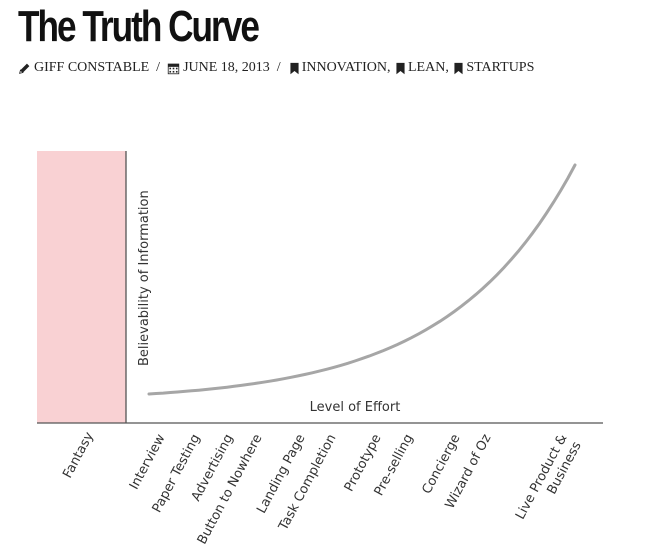 The height and width of the screenshot is (554, 658). I want to click on x-axis-label: Level of Effort, so click(355, 407).